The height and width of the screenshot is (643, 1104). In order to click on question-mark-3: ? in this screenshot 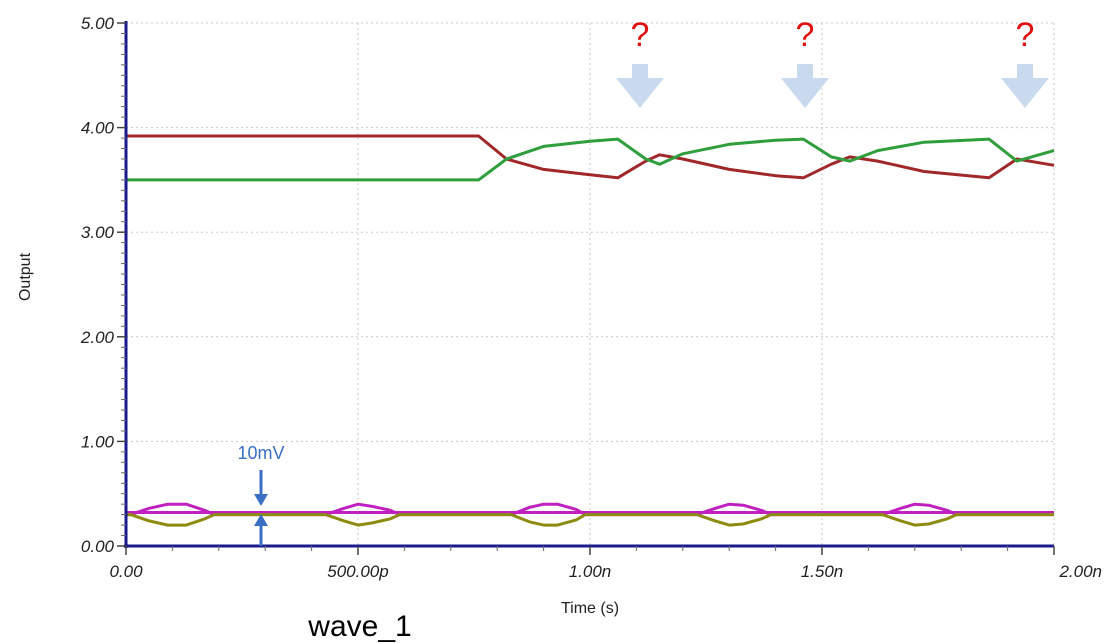, I will do `click(1025, 35)`.